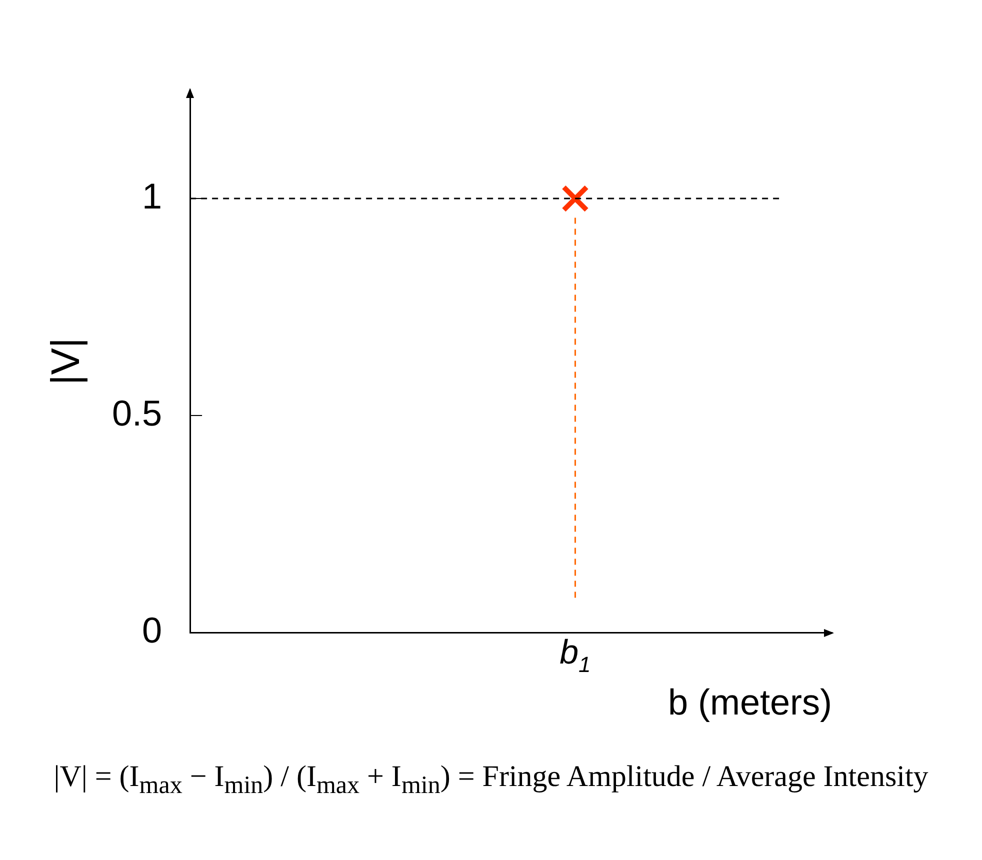  What do you see at coordinates (66, 362) in the screenshot?
I see `y-axis-title: |V|` at bounding box center [66, 362].